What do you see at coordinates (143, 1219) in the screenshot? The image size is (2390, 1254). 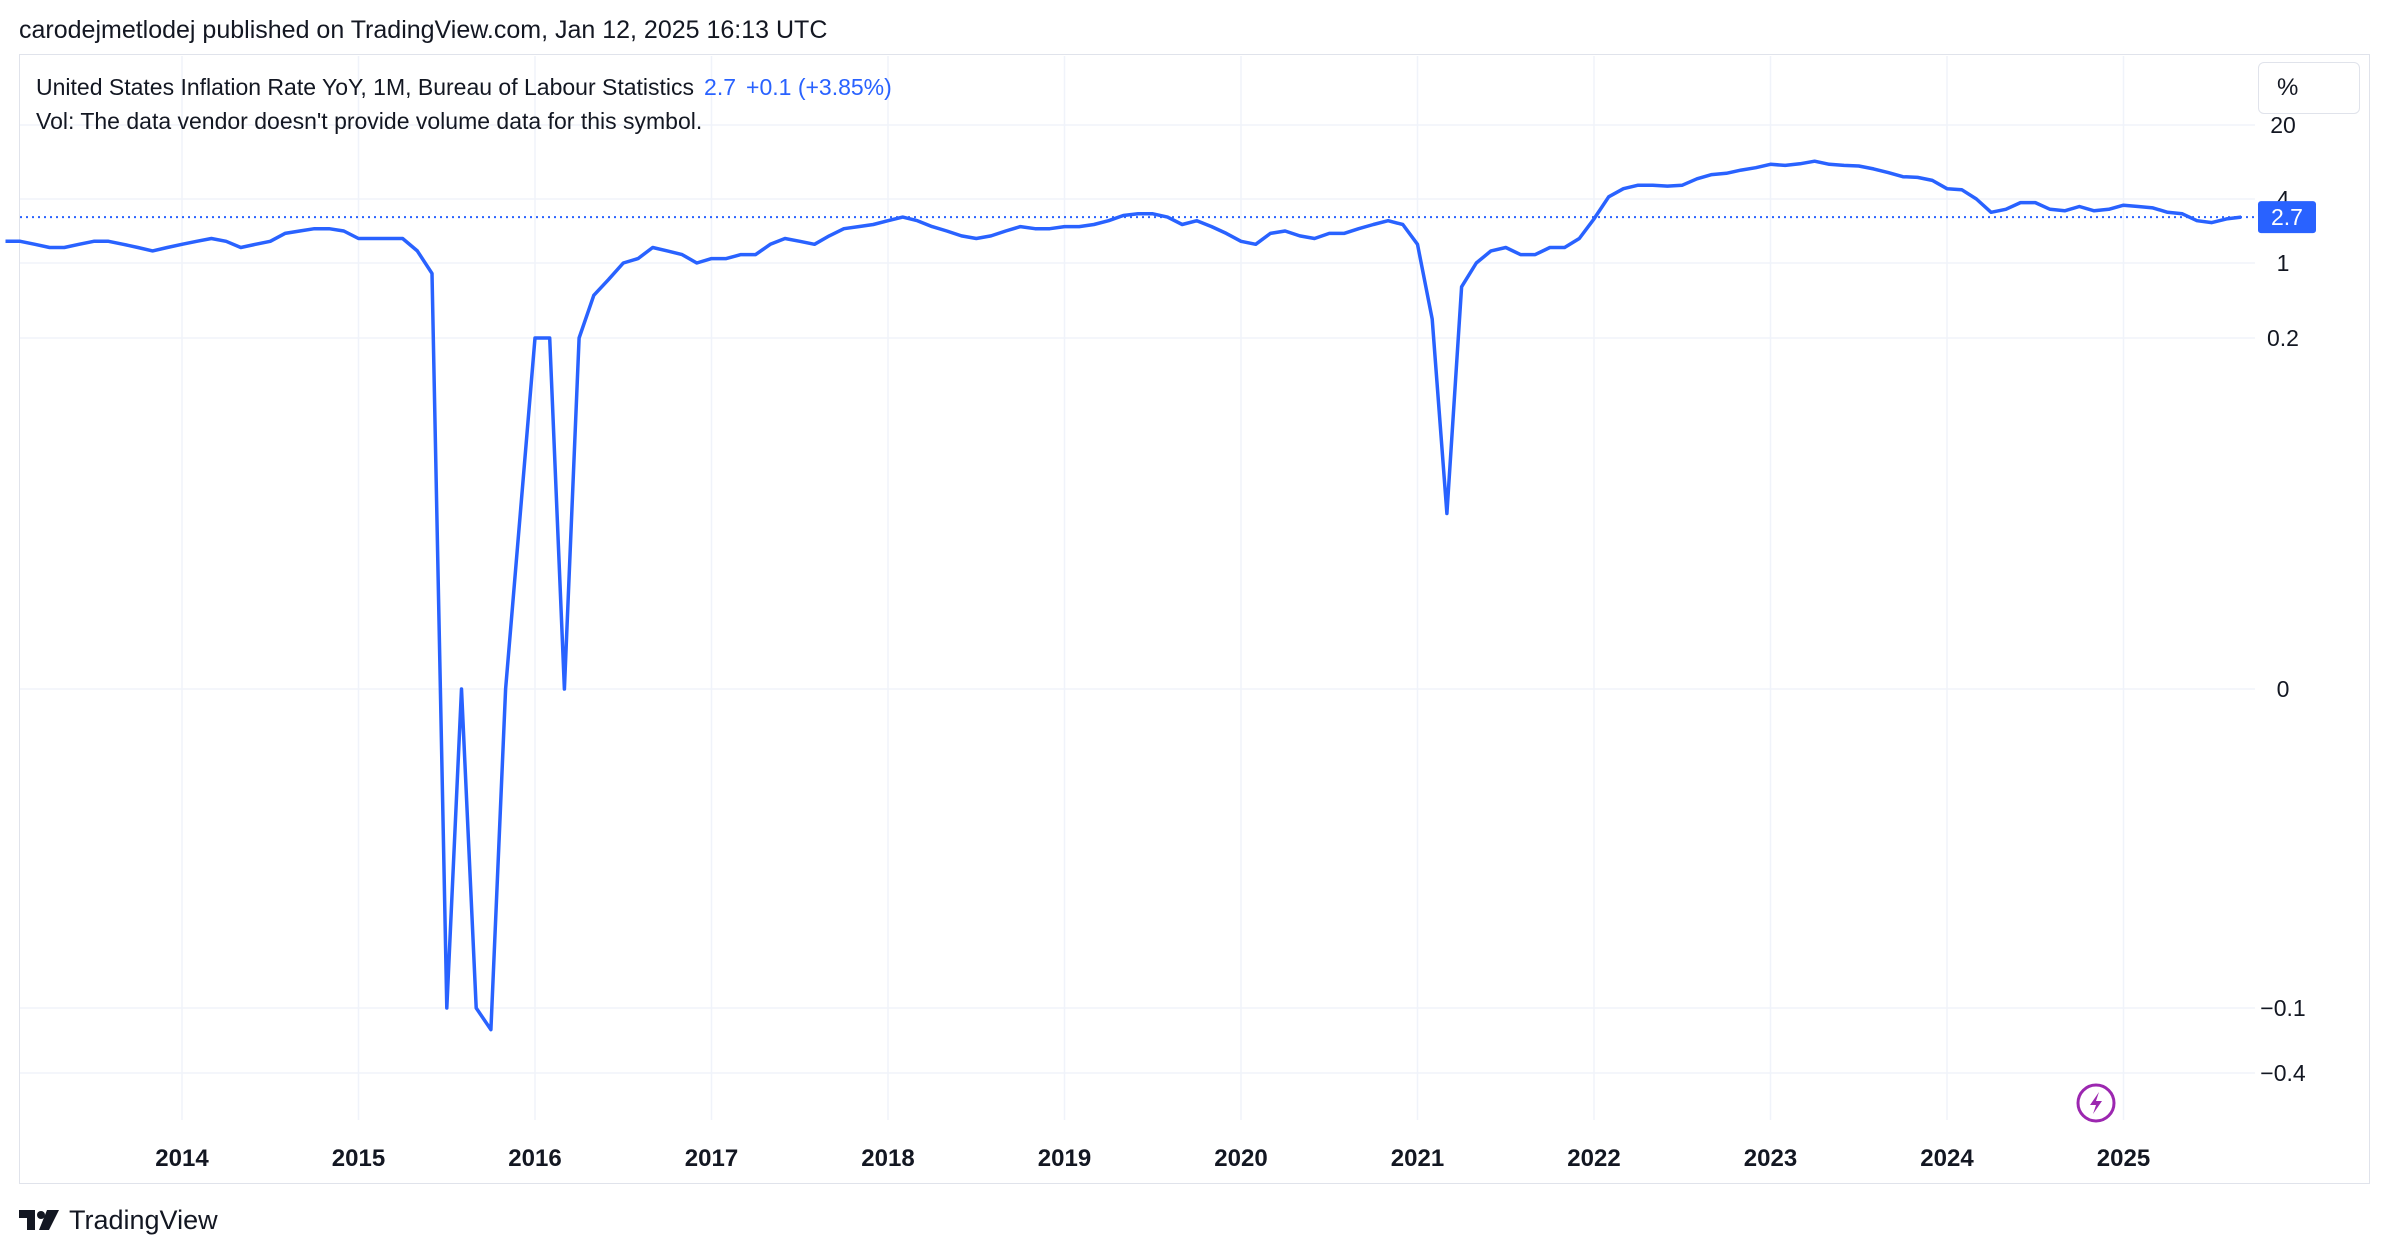 I see `brand-name: TradingView` at bounding box center [143, 1219].